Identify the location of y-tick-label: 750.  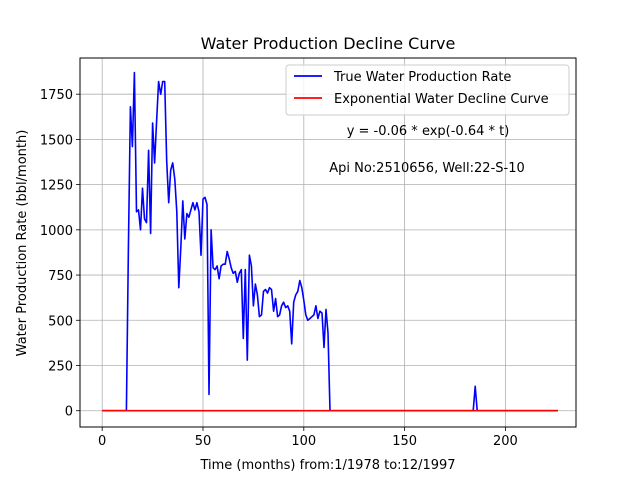
(60, 276).